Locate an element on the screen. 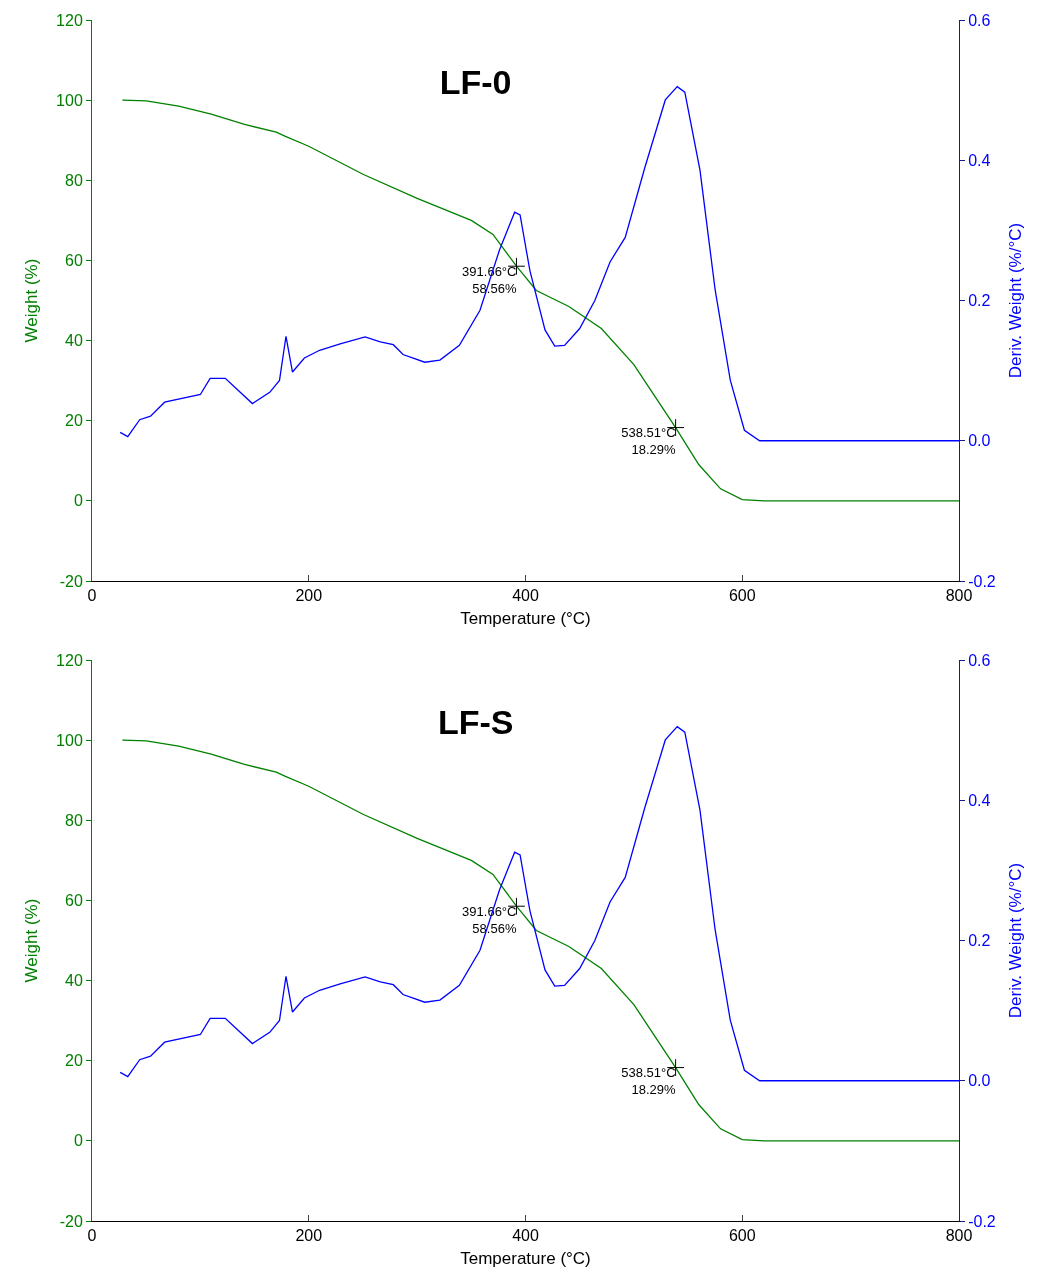 This screenshot has width=1057, height=1280. text: LF-S is located at coordinates (475, 722).